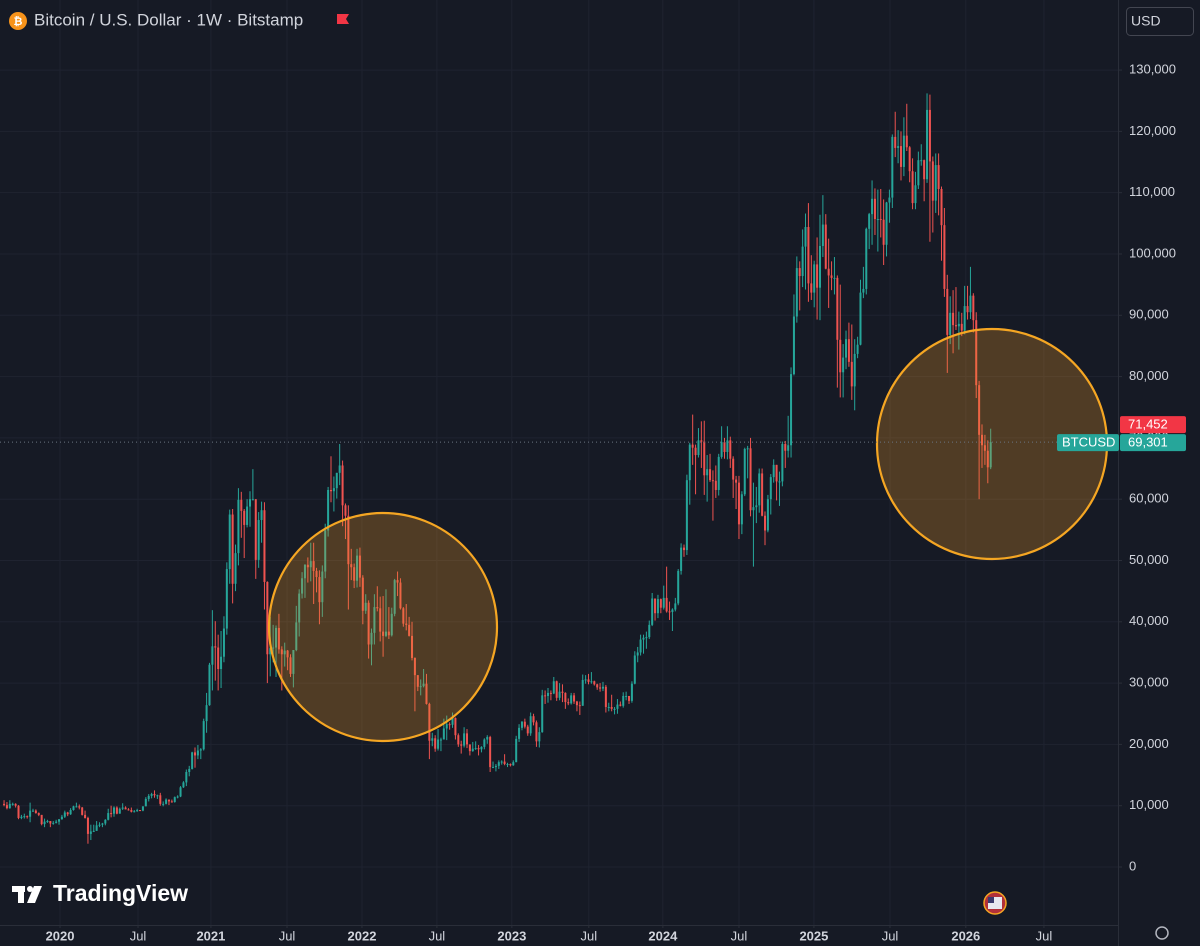 The height and width of the screenshot is (946, 1200). I want to click on y-tick-label: 10,000, so click(1149, 804).